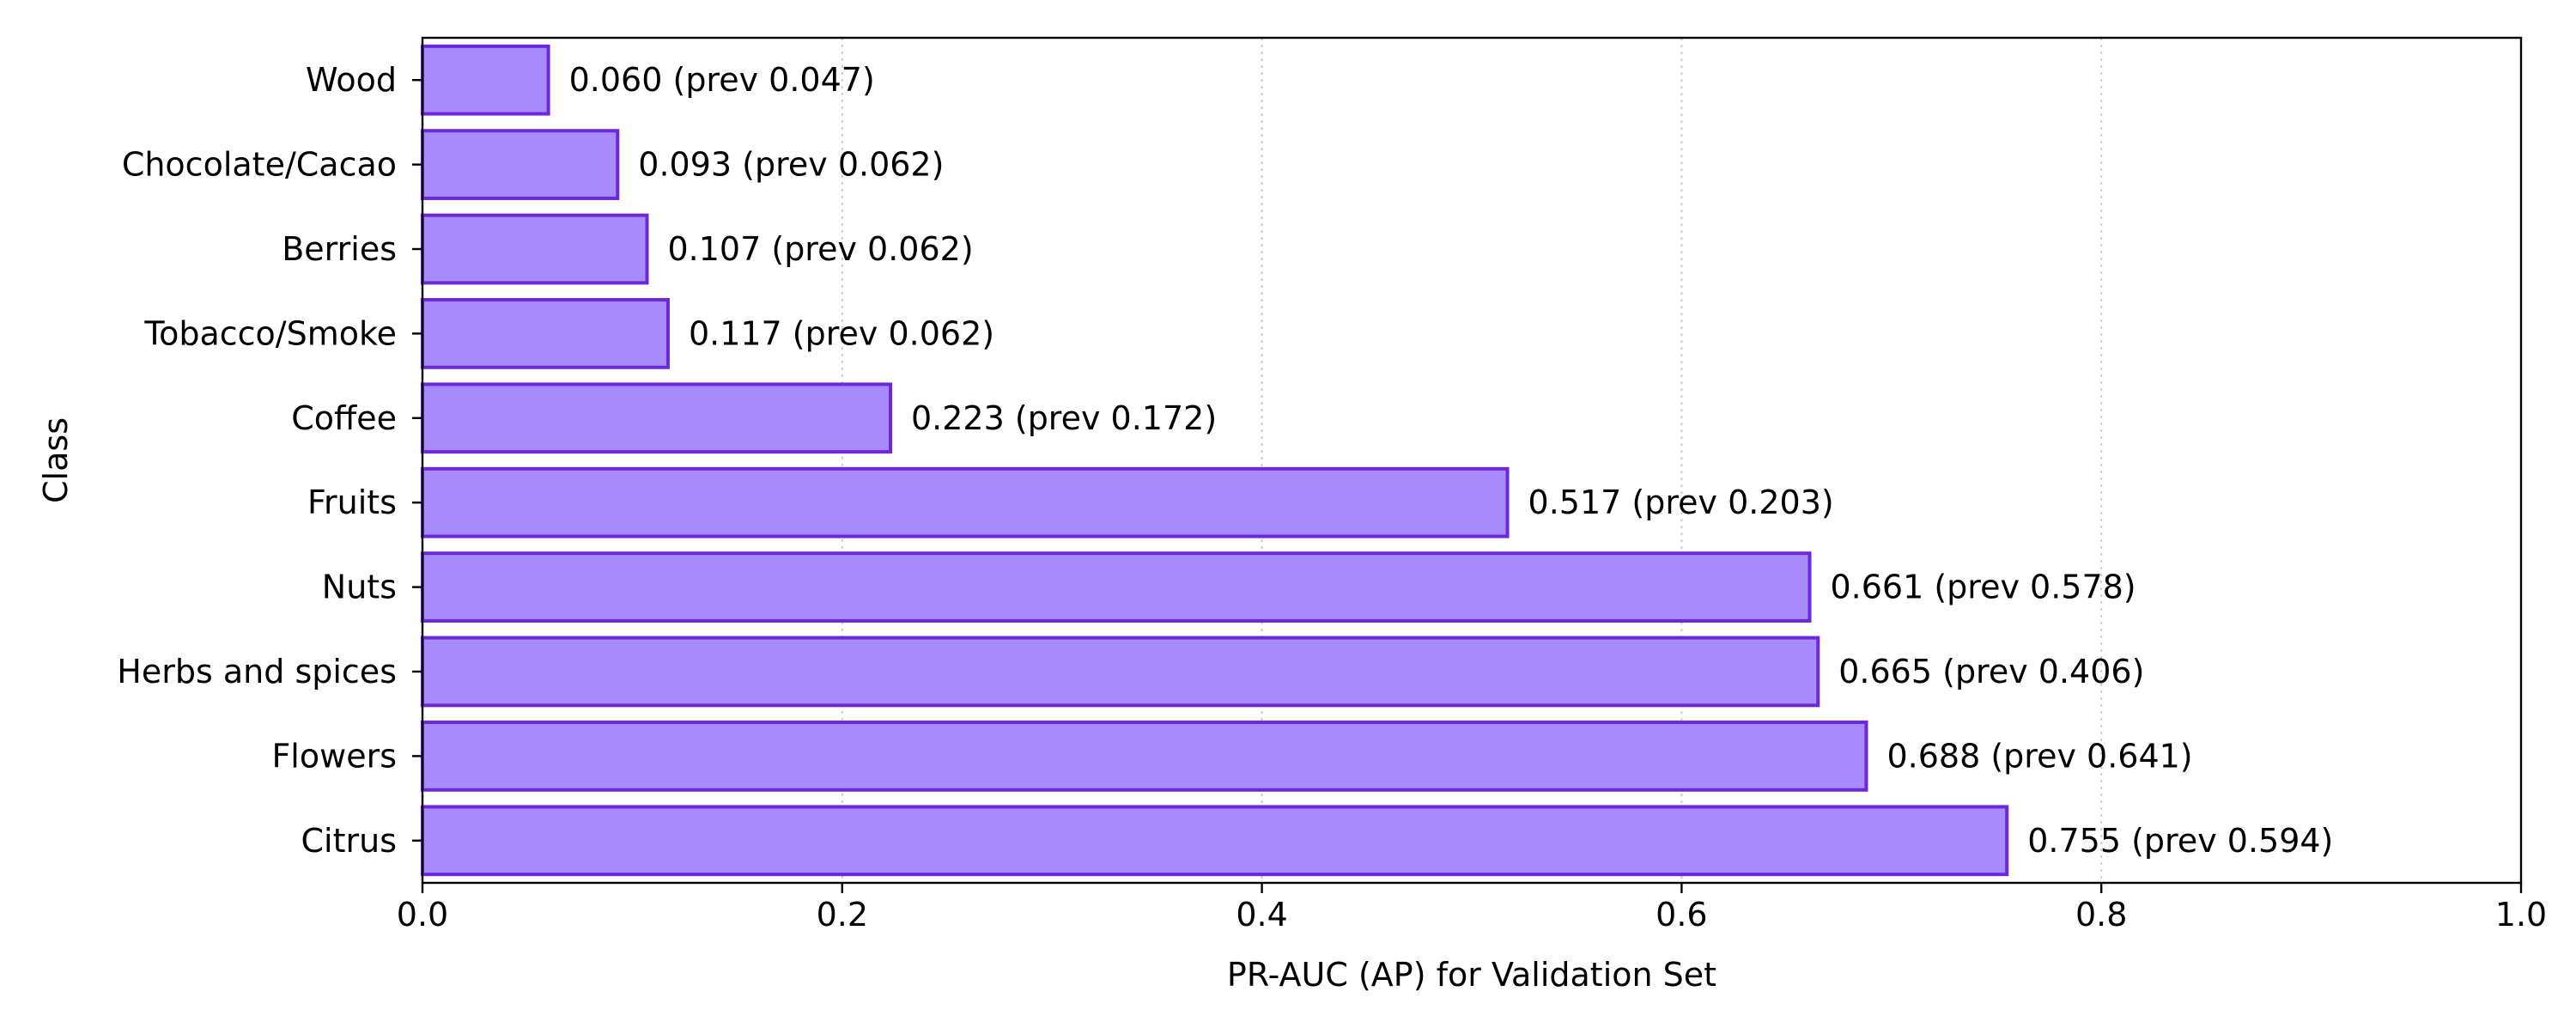 Image resolution: width=2576 pixels, height=1034 pixels. I want to click on y-tick-label: Herbs and spices, so click(257, 671).